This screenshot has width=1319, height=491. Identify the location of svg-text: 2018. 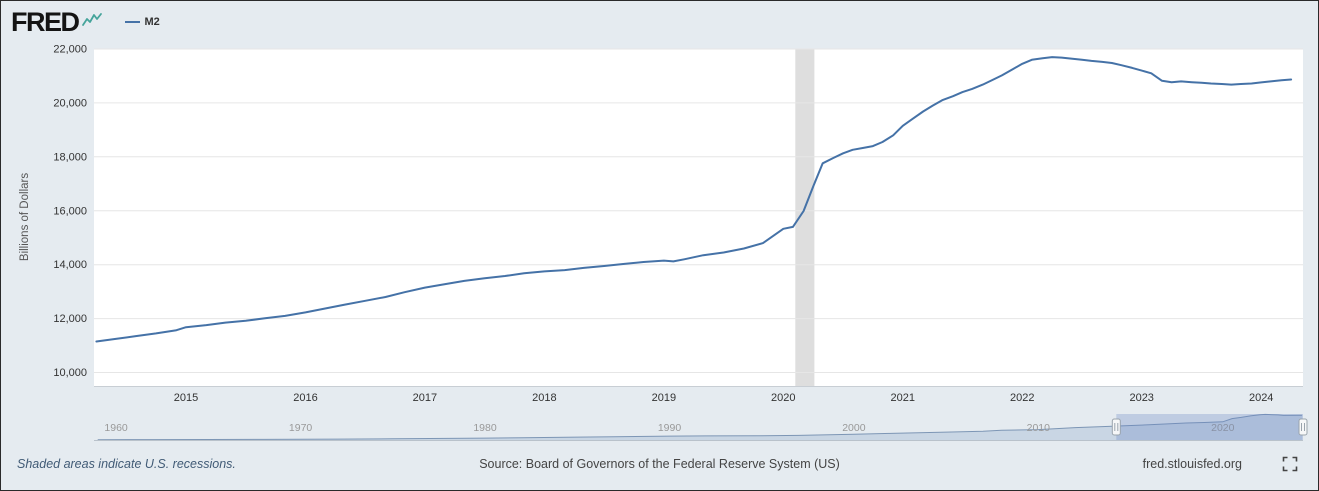
(544, 398).